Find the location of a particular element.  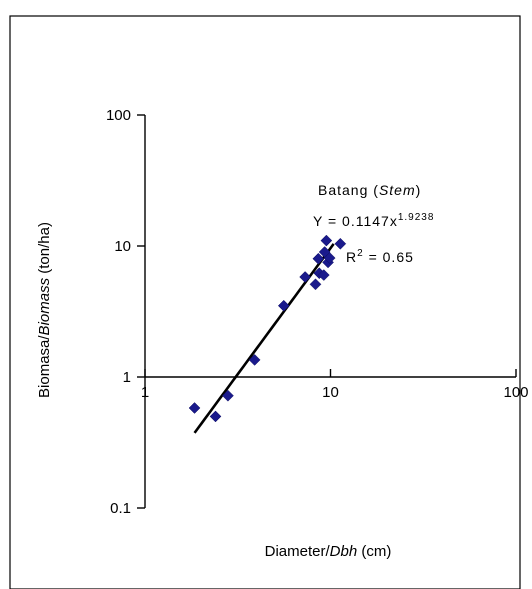

x-axis-title-plain: Diameter/ is located at coordinates (298, 551).